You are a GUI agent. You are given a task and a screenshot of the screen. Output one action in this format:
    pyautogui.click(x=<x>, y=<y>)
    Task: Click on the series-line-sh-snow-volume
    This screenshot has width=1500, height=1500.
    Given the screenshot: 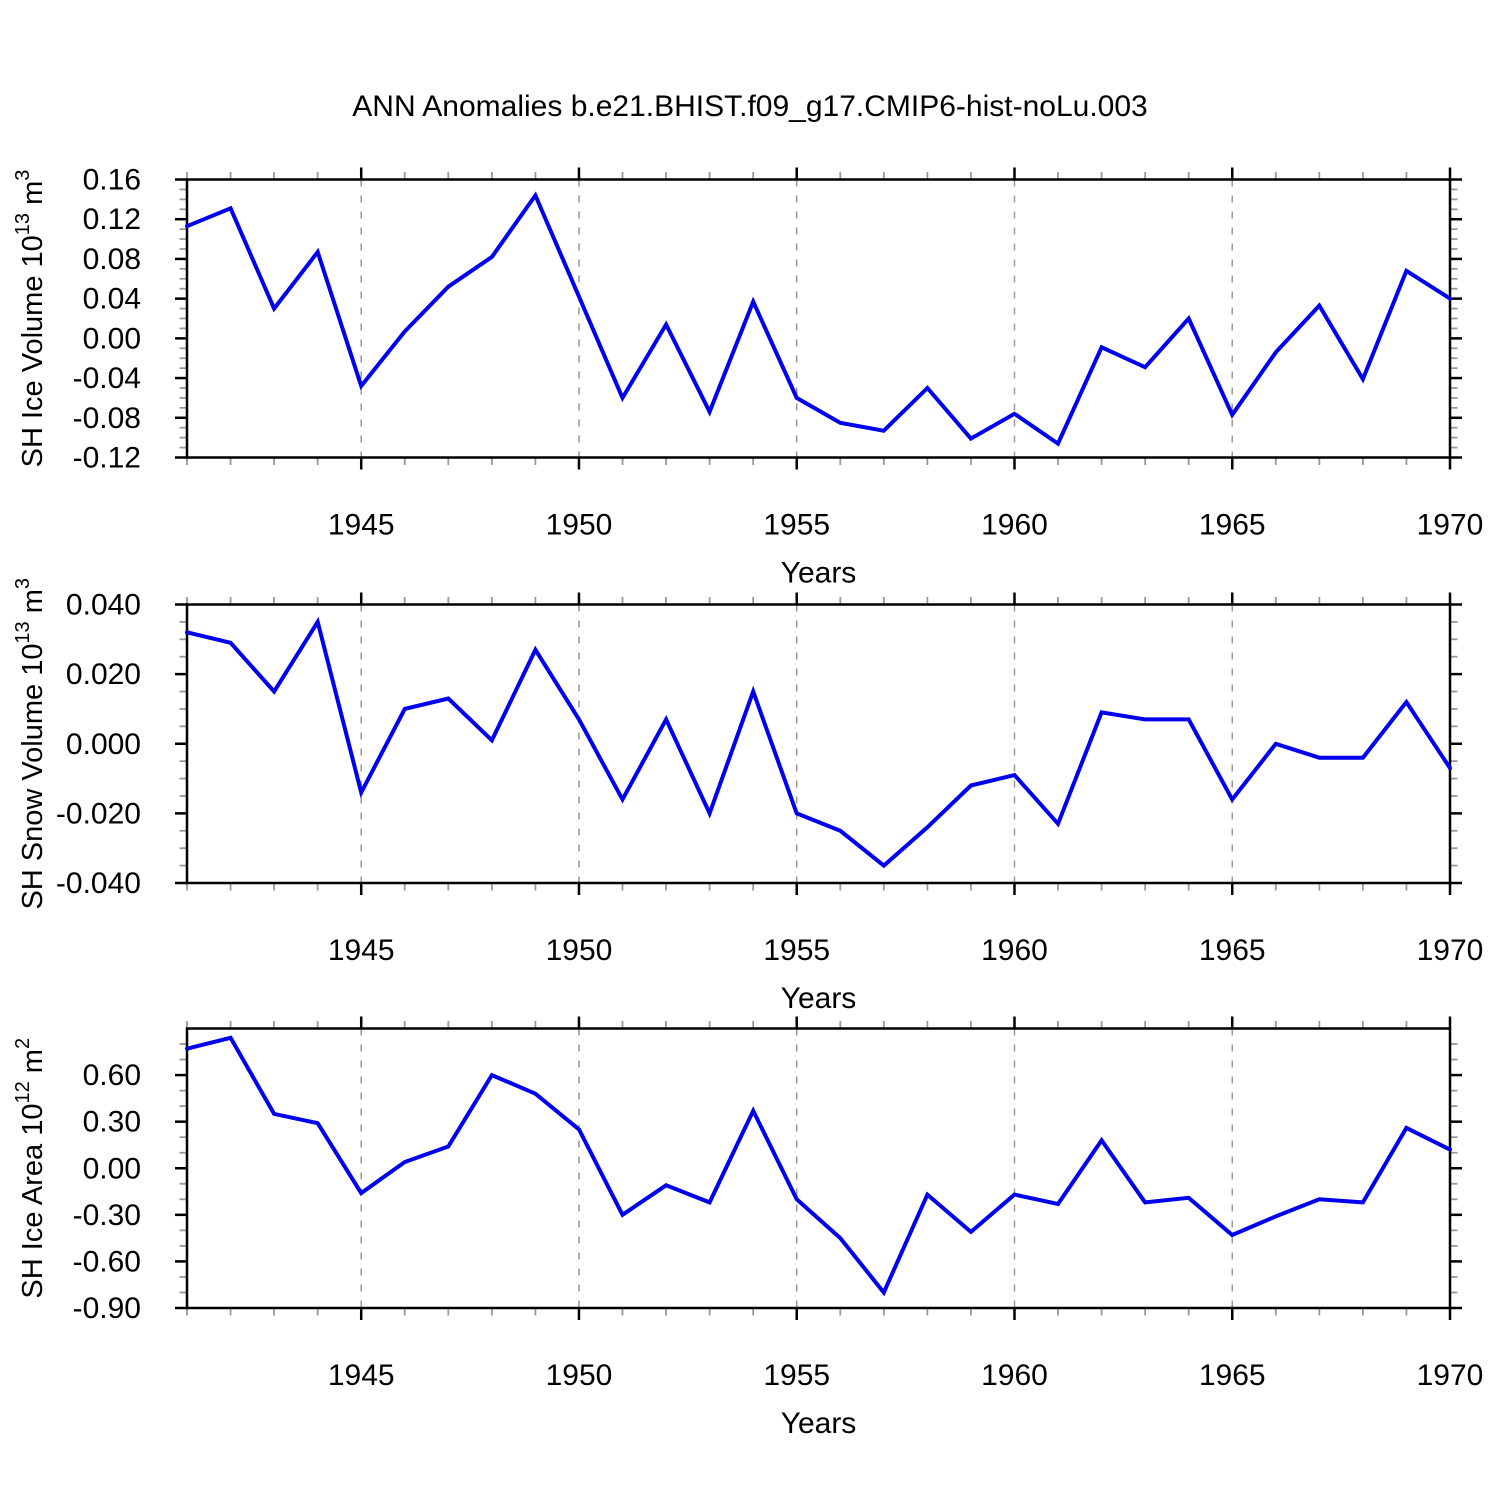 What is the action you would take?
    pyautogui.click(x=818, y=742)
    